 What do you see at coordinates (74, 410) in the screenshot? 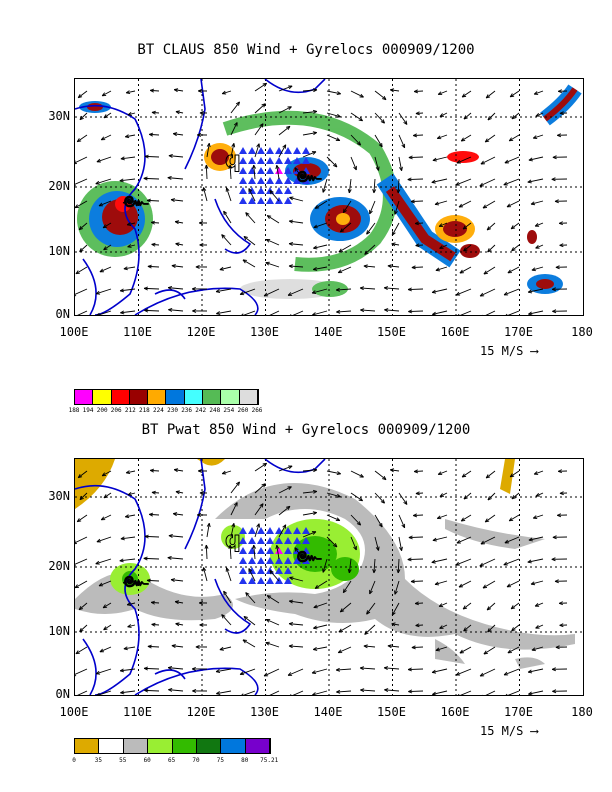
I see `colorbar-tick: 188` at bounding box center [74, 410].